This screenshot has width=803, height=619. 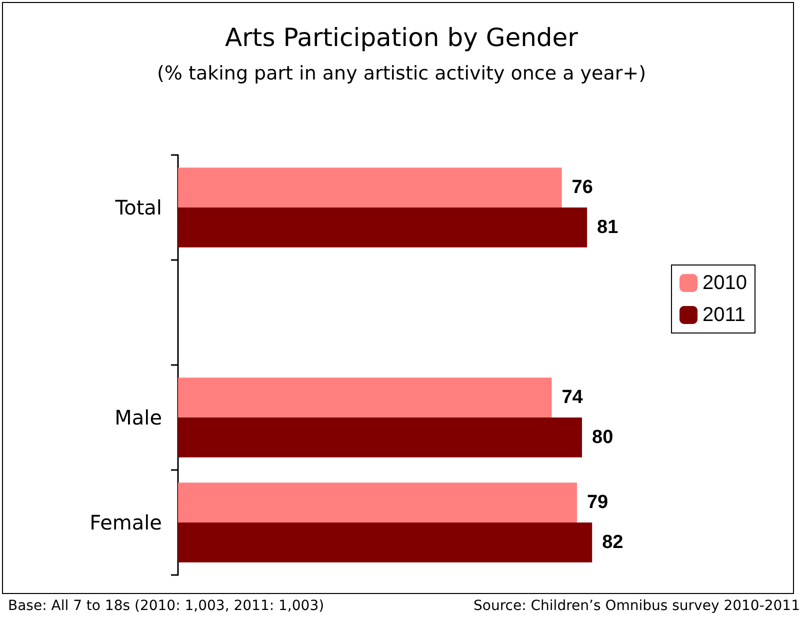 I want to click on data-label: 82, so click(x=613, y=542).